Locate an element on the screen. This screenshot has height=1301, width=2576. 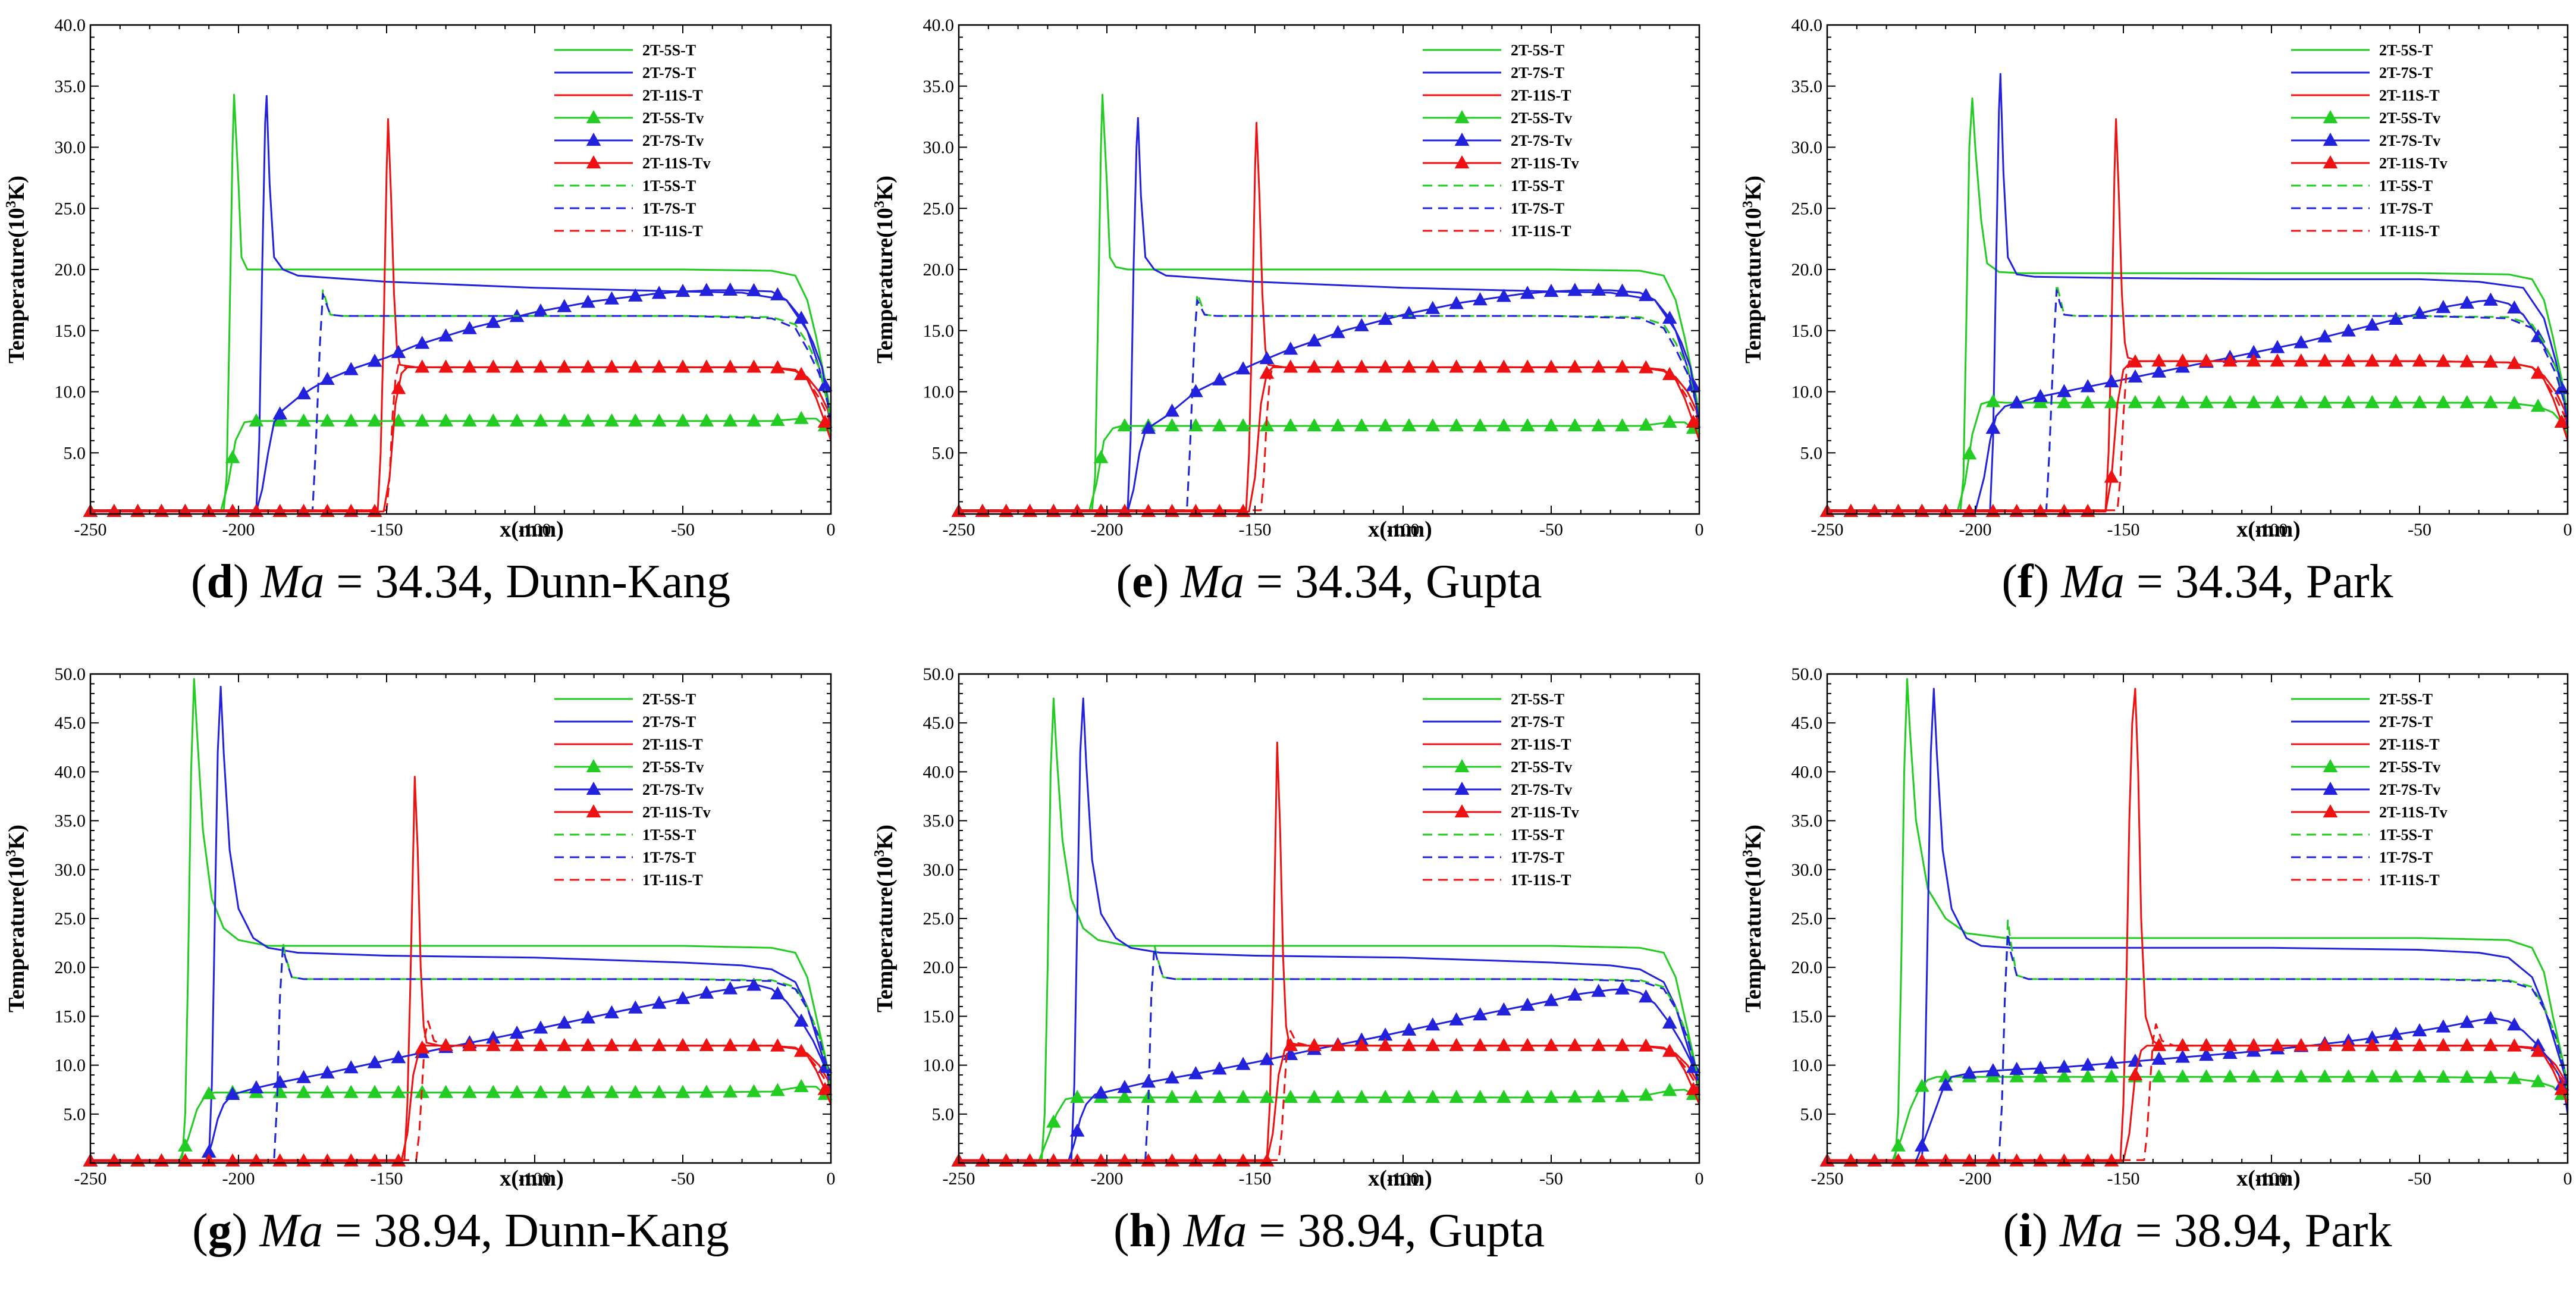
x-tick-label: 0 is located at coordinates (2568, 530).